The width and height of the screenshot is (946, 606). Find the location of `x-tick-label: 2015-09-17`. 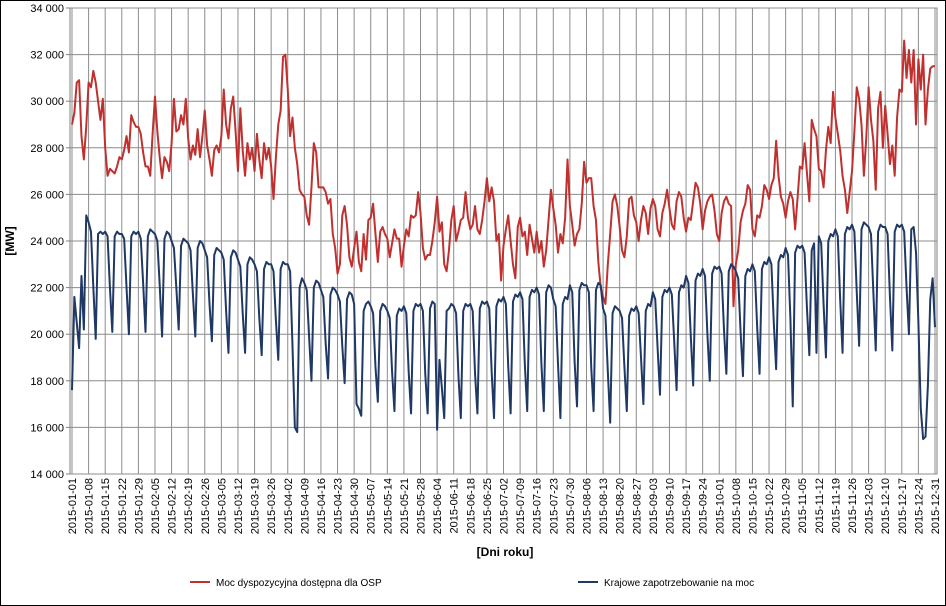

x-tick-label: 2015-09-17 is located at coordinates (687, 506).